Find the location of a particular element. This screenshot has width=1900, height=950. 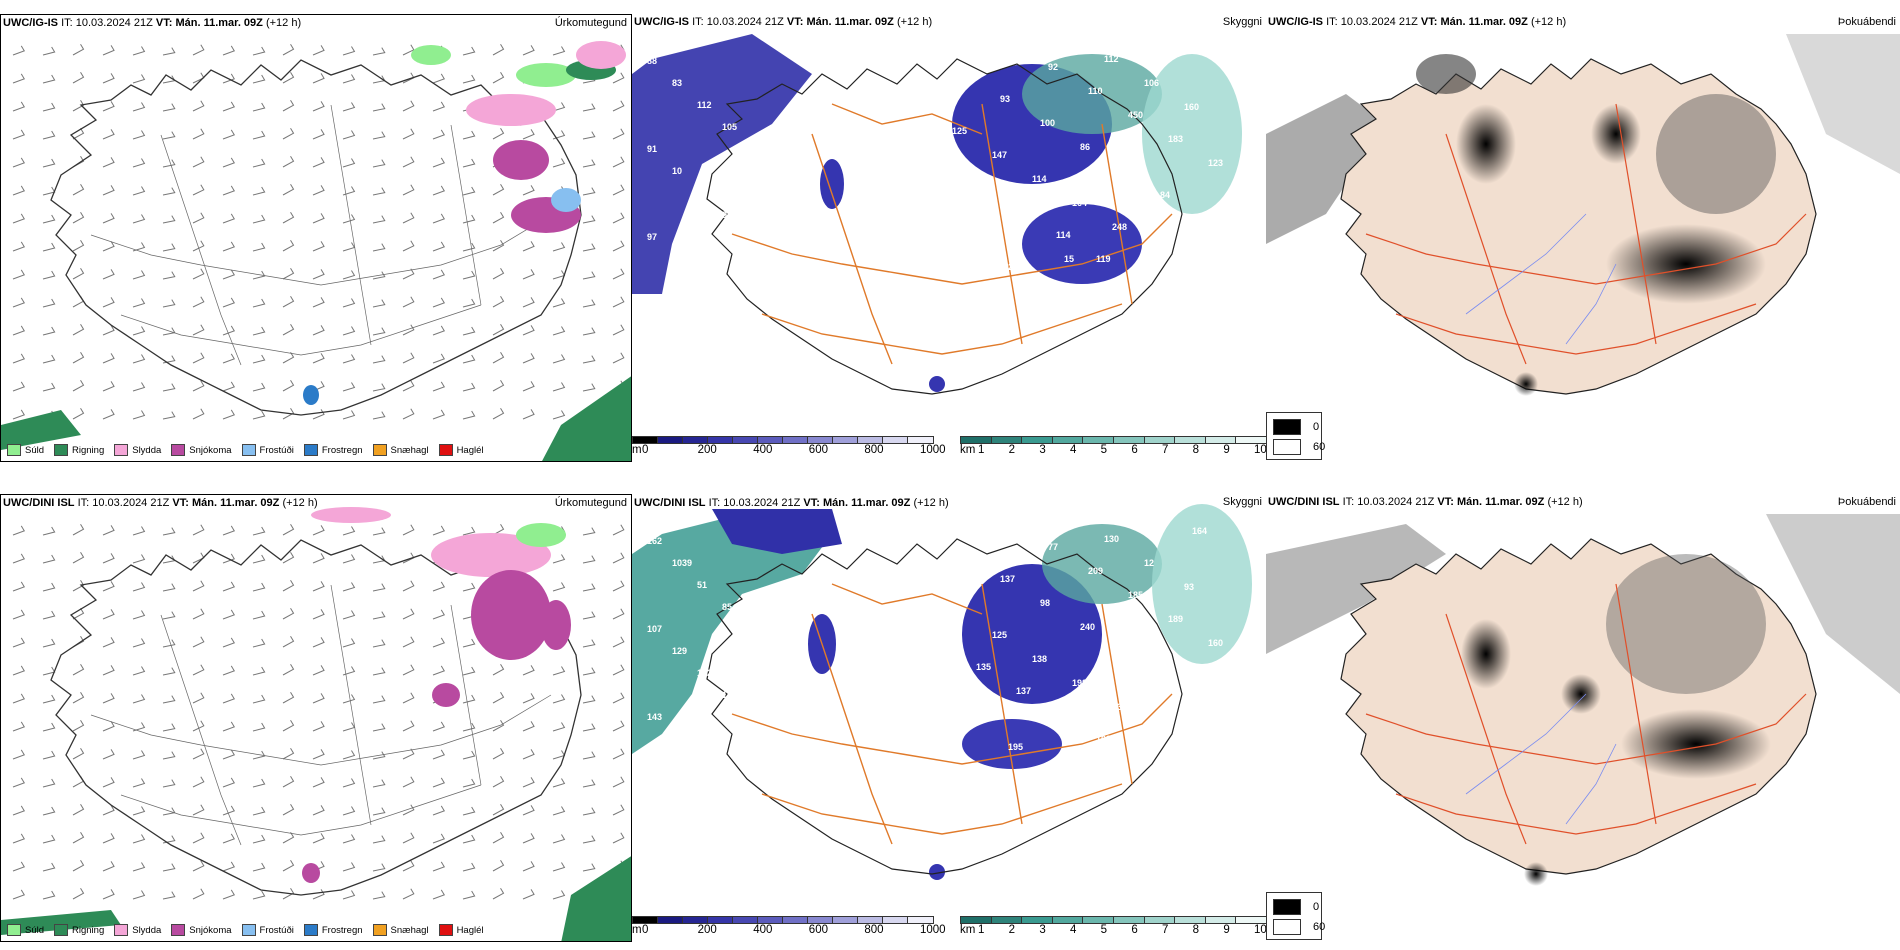

cloud-height-label: 125 is located at coordinates (1199, 51).